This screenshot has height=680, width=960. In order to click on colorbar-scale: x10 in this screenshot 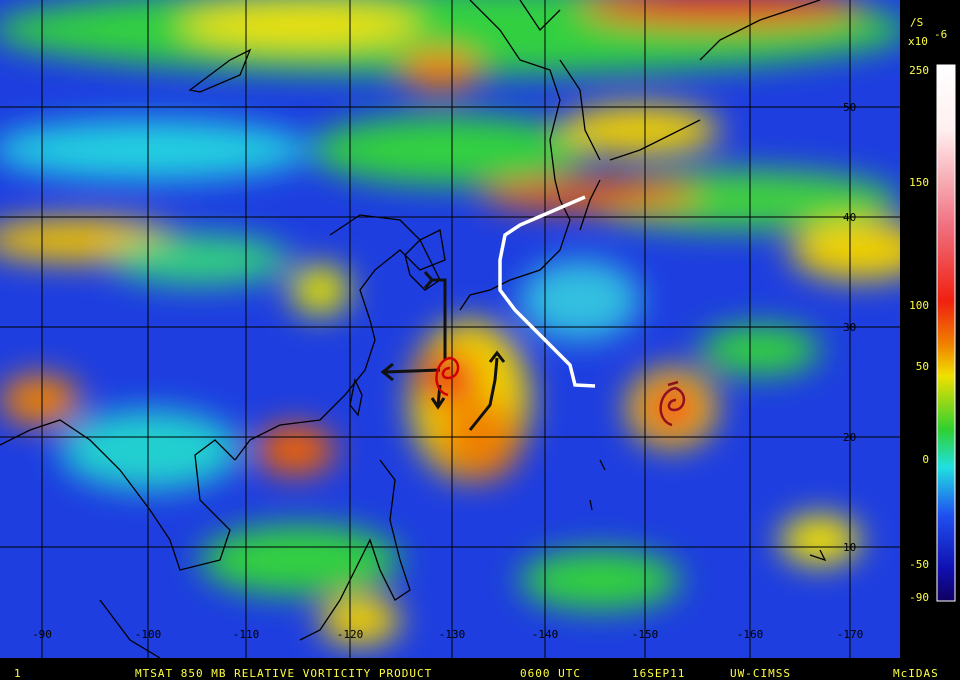, I will do `click(918, 41)`.